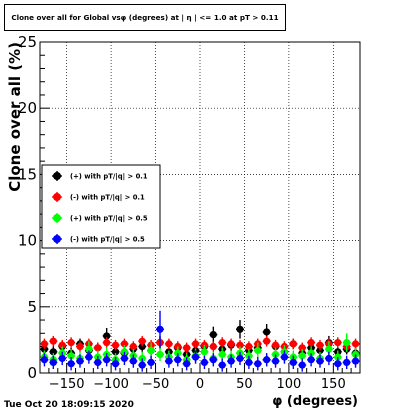  Describe the element at coordinates (67, 384) in the screenshot. I see `x-tick-label: −150` at that location.